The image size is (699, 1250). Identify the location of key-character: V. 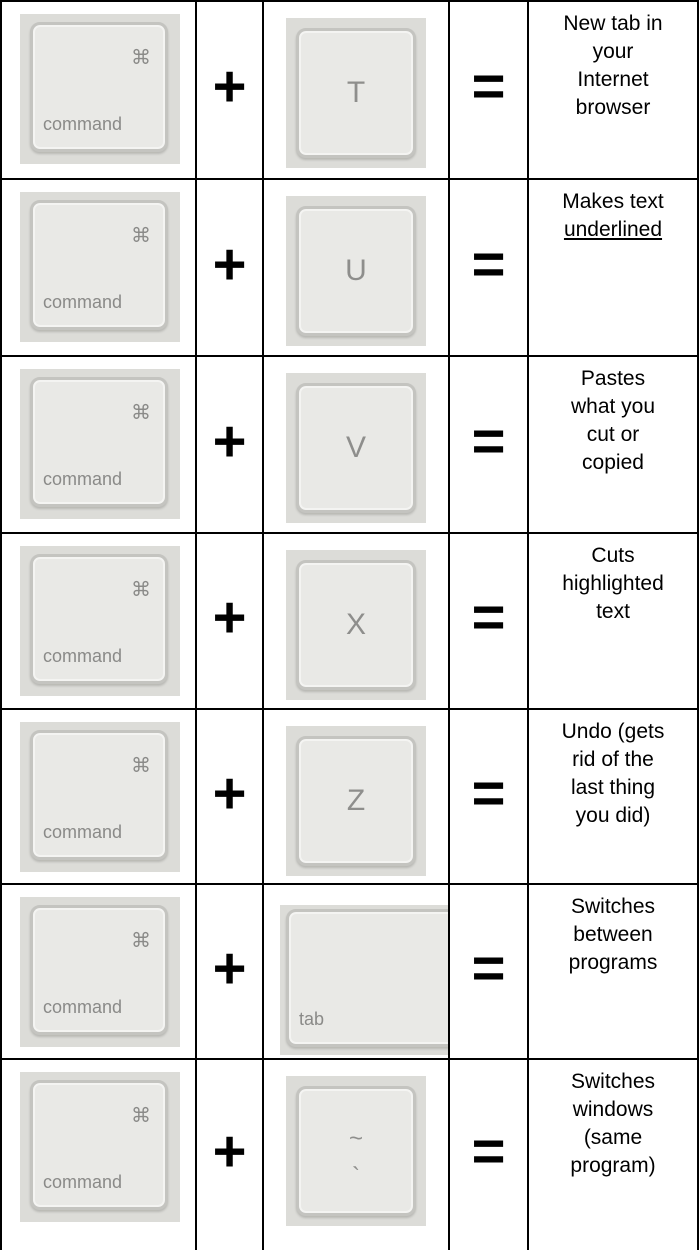
(355, 447).